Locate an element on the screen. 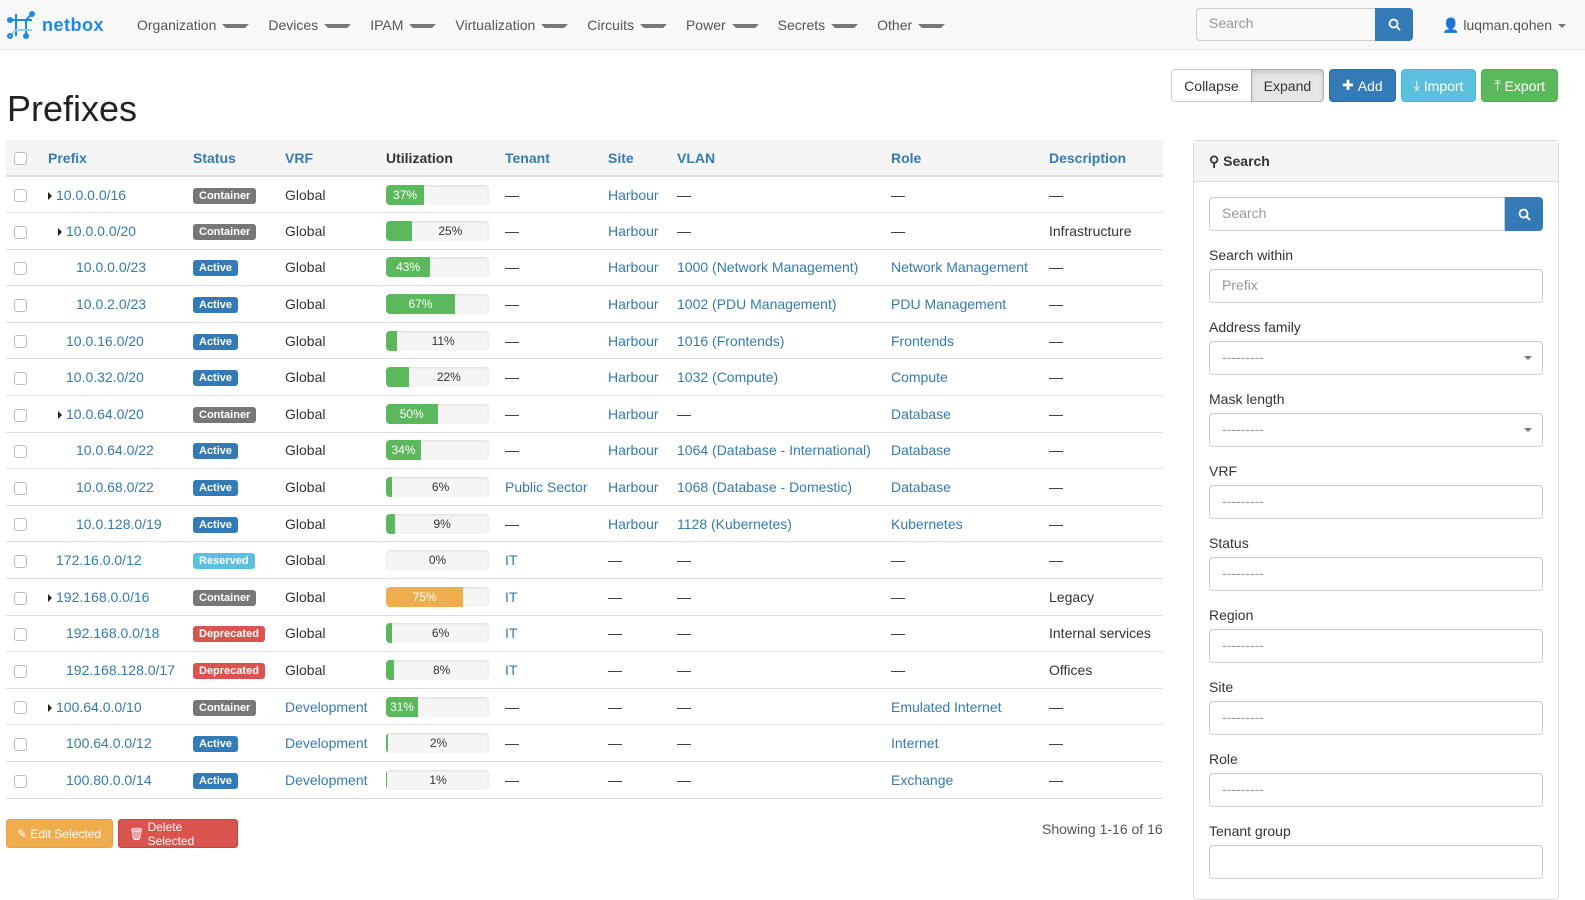  column-header-vrf: VRF is located at coordinates (327, 158).